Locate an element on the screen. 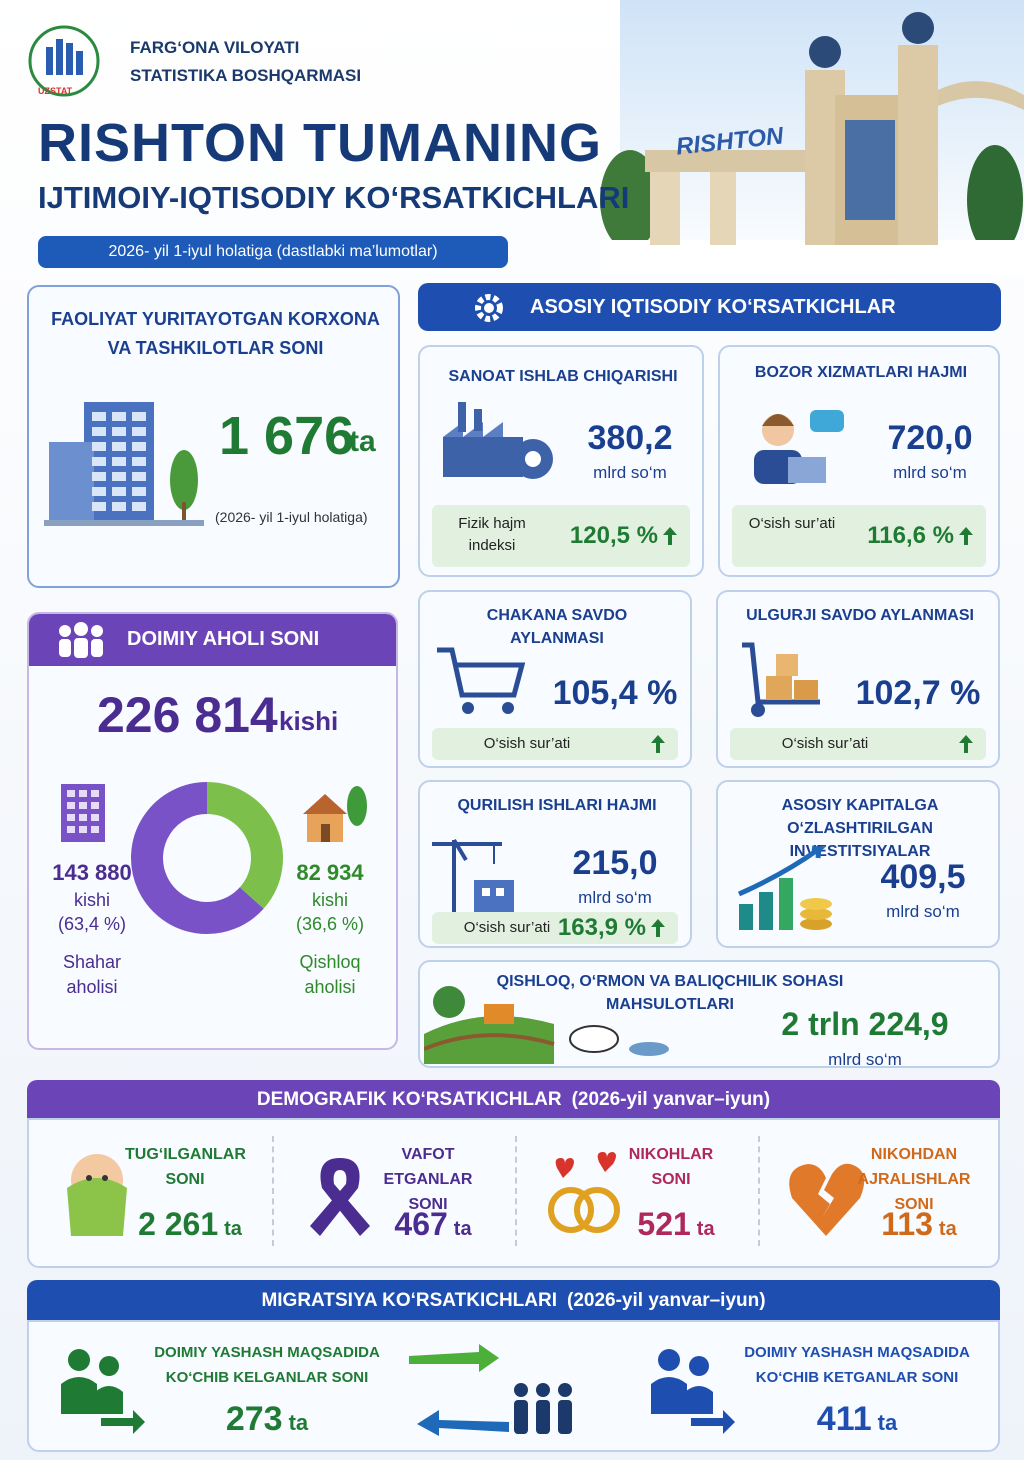  logo-text: UZSTAT is located at coordinates (55, 91).